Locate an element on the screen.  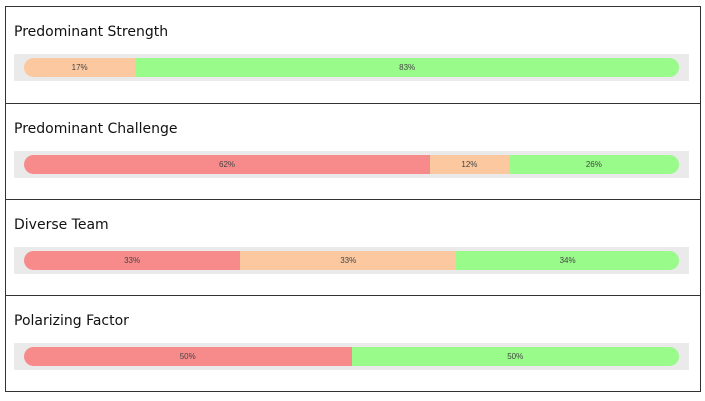
bar-segment: 83% is located at coordinates (407, 67).